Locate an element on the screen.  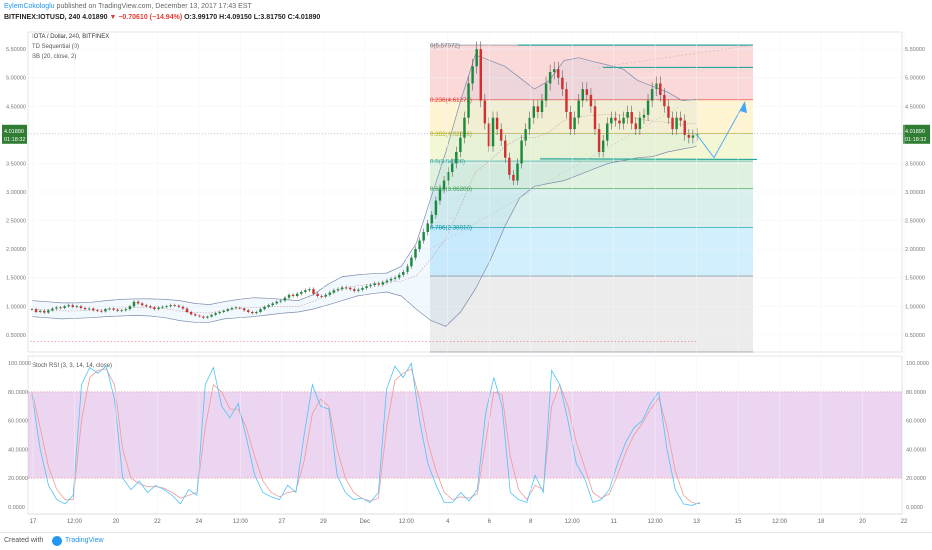
price-tick-right: 5.50000 is located at coordinates (915, 50).